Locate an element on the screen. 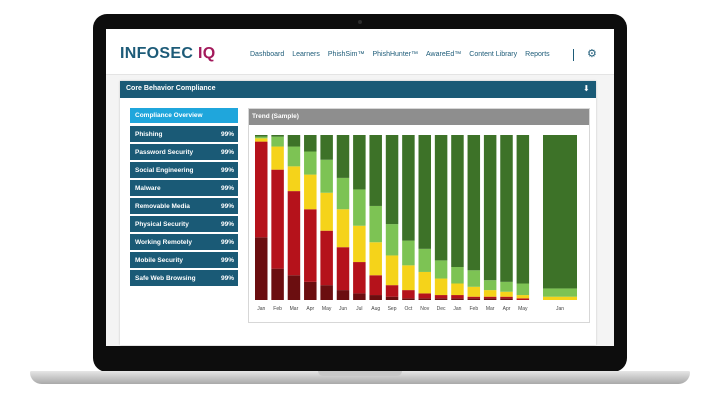  sidebar-item-removable-media: Removable Media 99% is located at coordinates (184, 206).